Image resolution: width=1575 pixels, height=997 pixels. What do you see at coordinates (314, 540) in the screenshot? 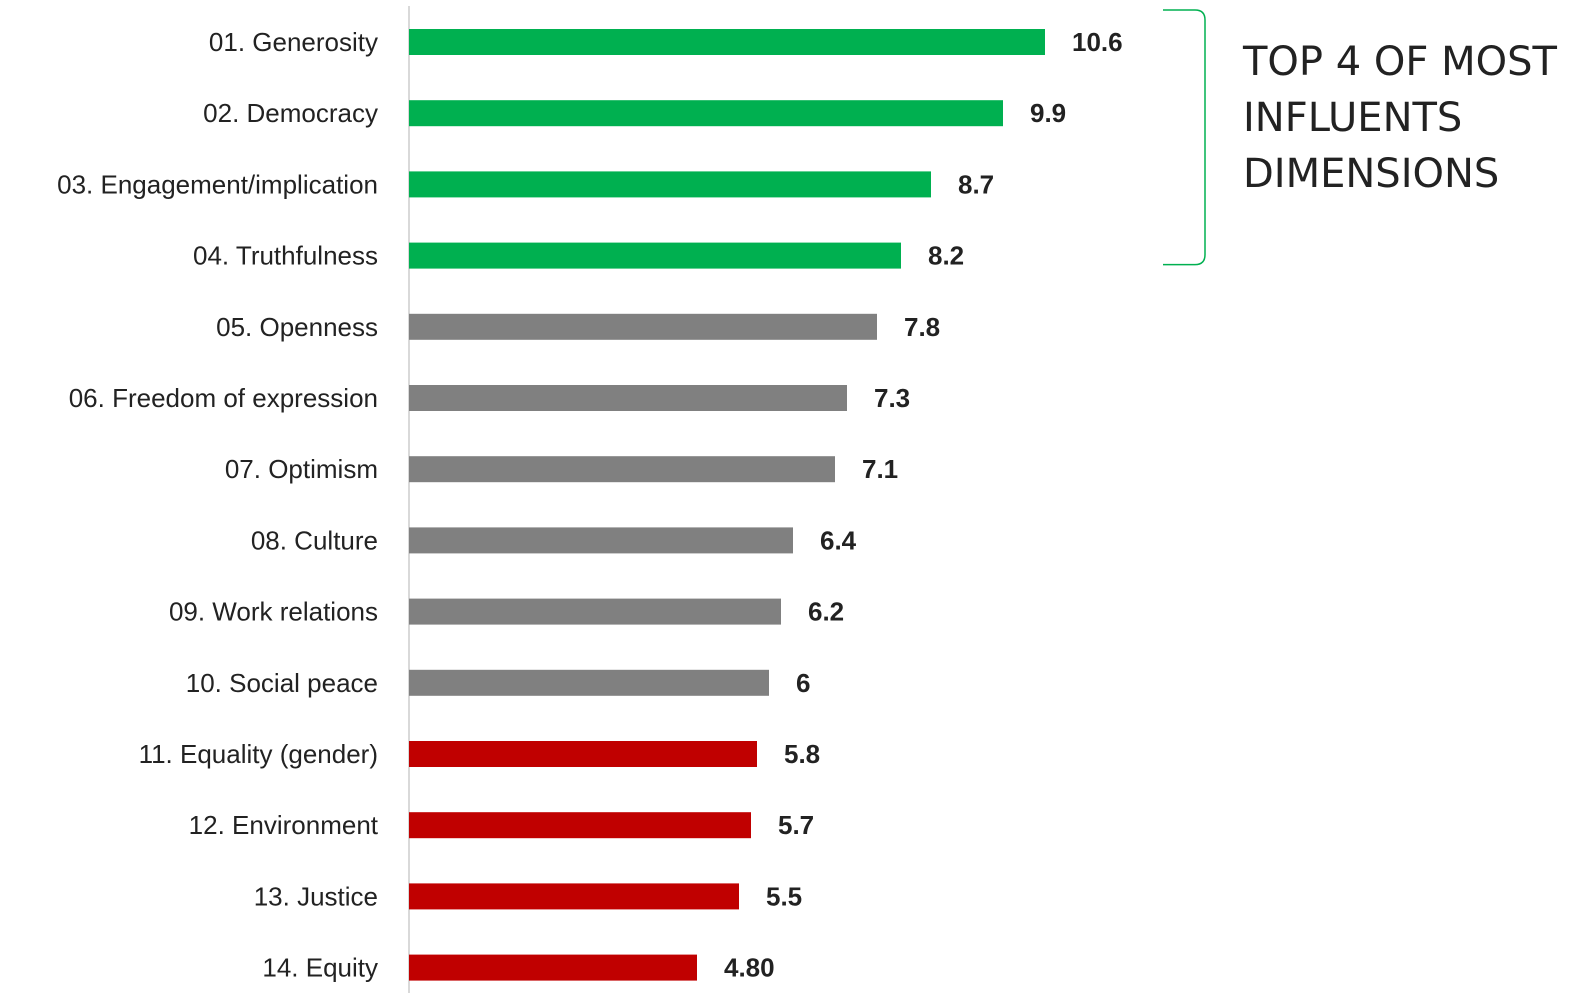
I see `category-label: 08. Culture` at bounding box center [314, 540].